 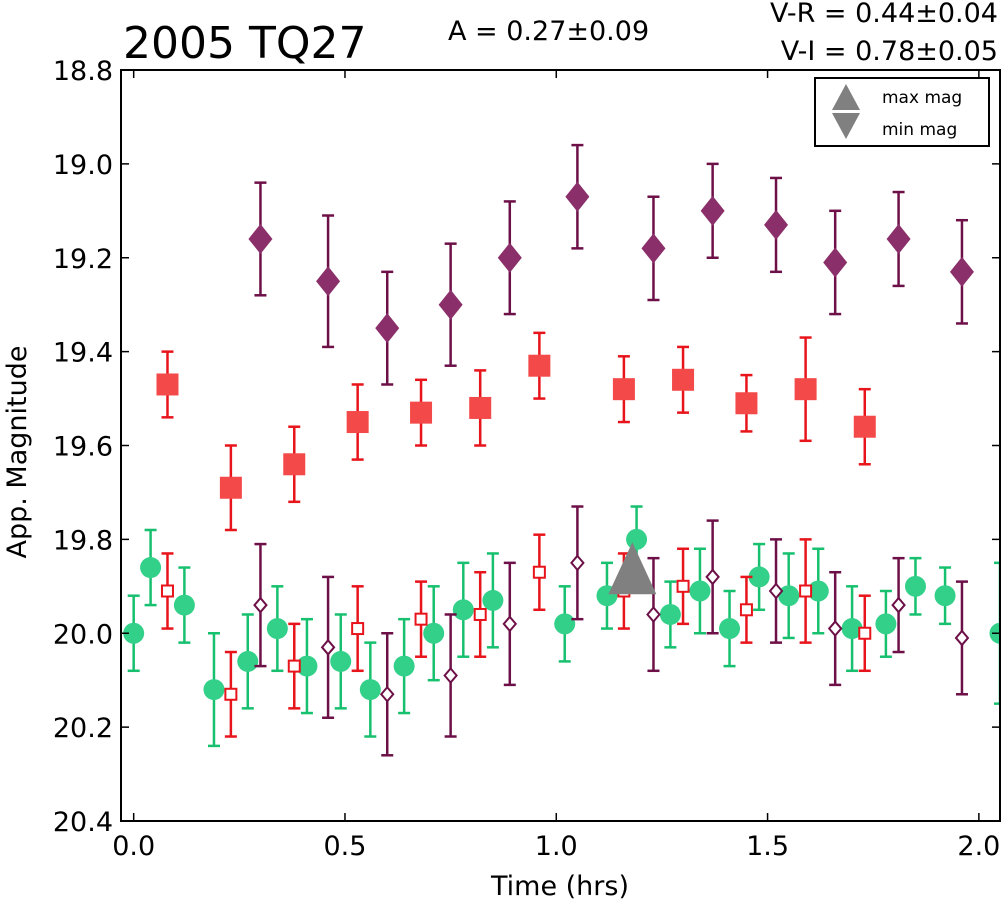 What do you see at coordinates (17, 452) in the screenshot?
I see `y-axis-title: App. Magnitude` at bounding box center [17, 452].